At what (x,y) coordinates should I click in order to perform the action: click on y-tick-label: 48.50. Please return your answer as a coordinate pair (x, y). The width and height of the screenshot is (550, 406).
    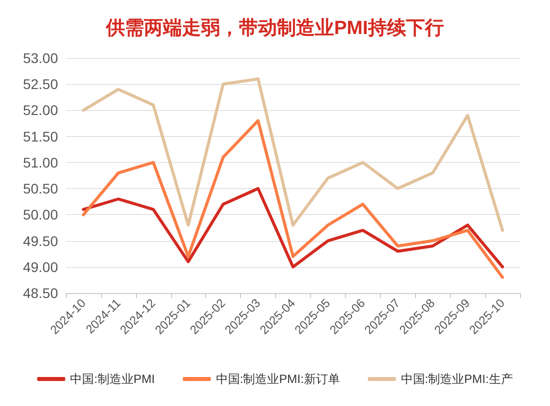
    Looking at the image, I should click on (40, 293).